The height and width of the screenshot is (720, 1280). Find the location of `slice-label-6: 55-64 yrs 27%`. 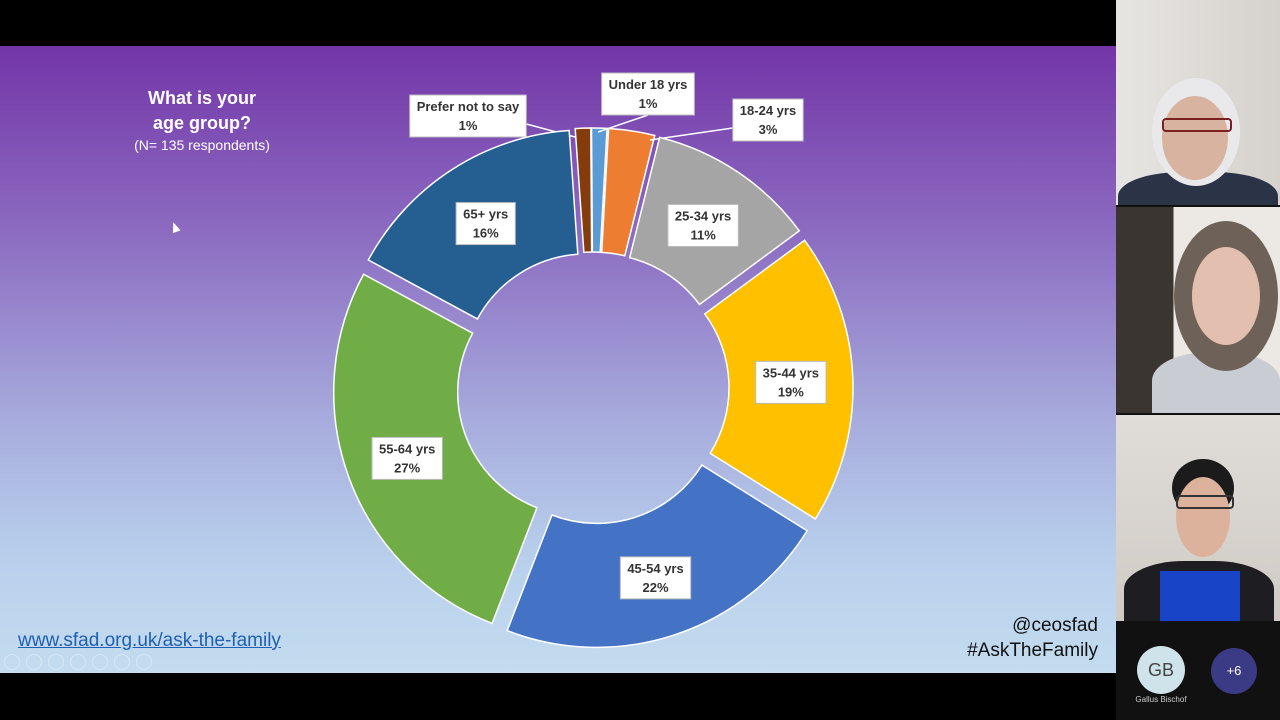

slice-label-6: 55-64 yrs 27% is located at coordinates (407, 458).